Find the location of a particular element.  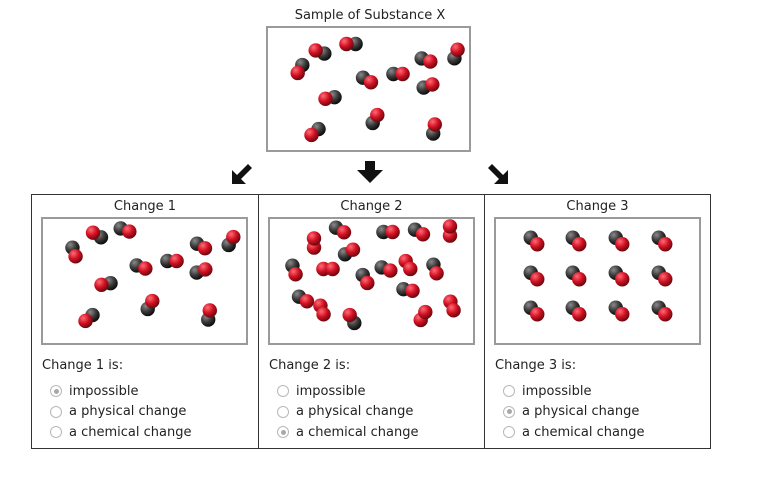

panel-title: Change 3 is located at coordinates (597, 206).